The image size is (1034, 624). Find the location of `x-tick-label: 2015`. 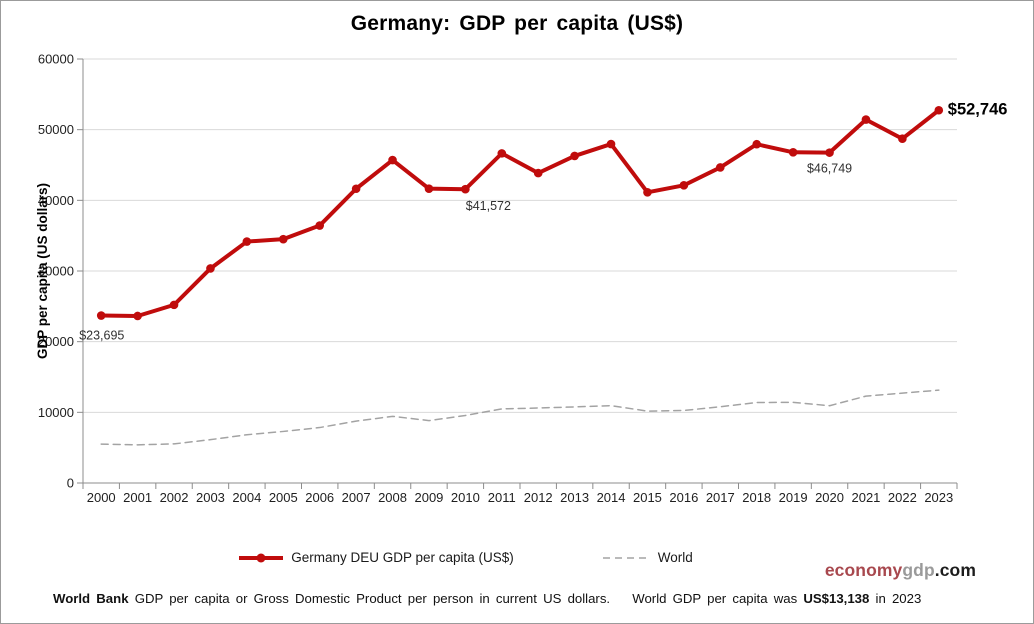

x-tick-label: 2015 is located at coordinates (647, 497).